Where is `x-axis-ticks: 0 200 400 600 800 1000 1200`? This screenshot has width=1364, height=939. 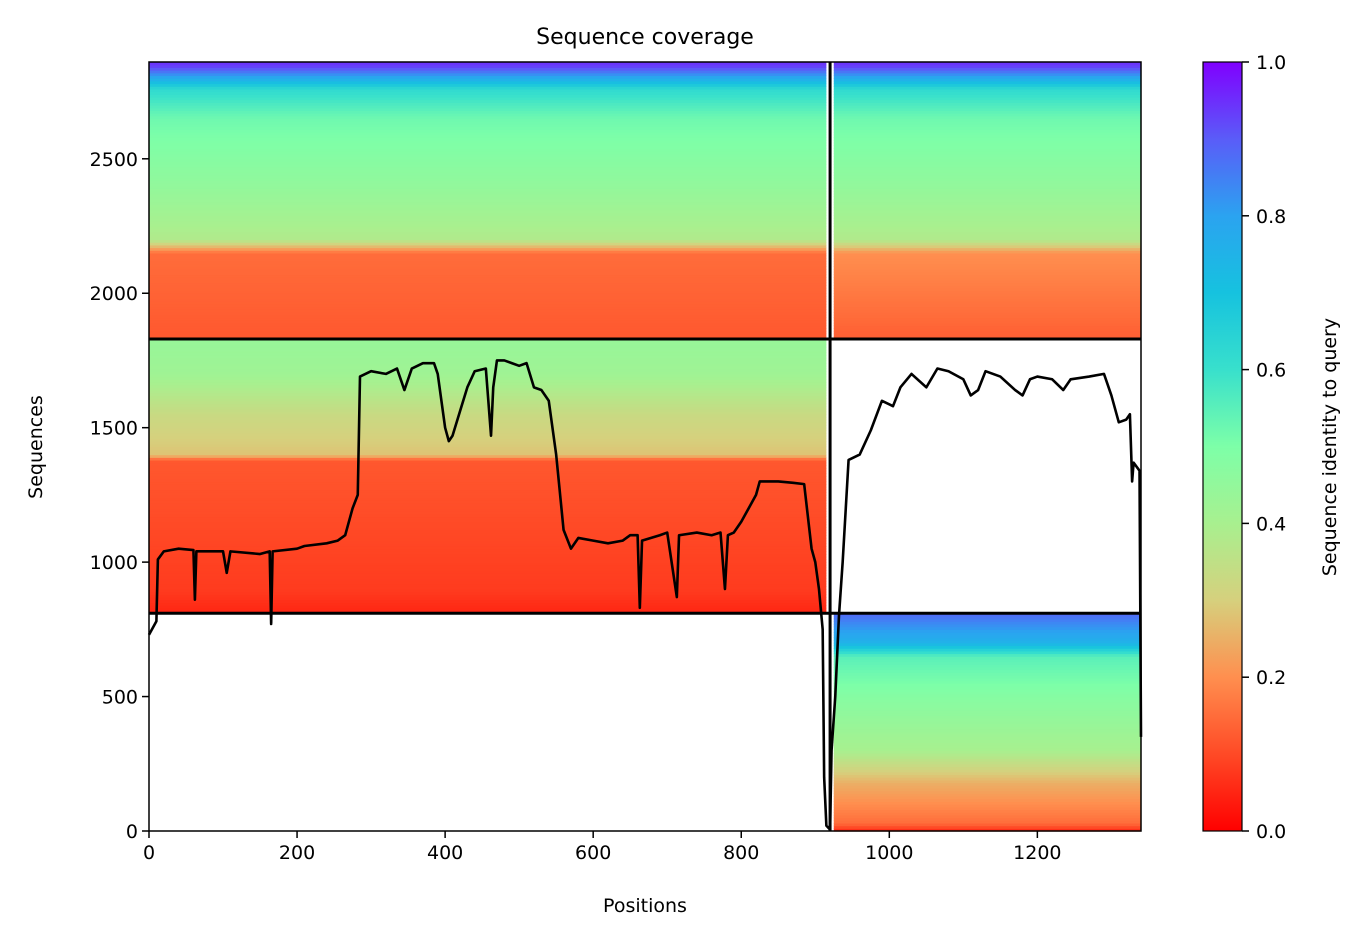
x-axis-ticks: 0 200 400 600 800 1000 1200 is located at coordinates (602, 847).